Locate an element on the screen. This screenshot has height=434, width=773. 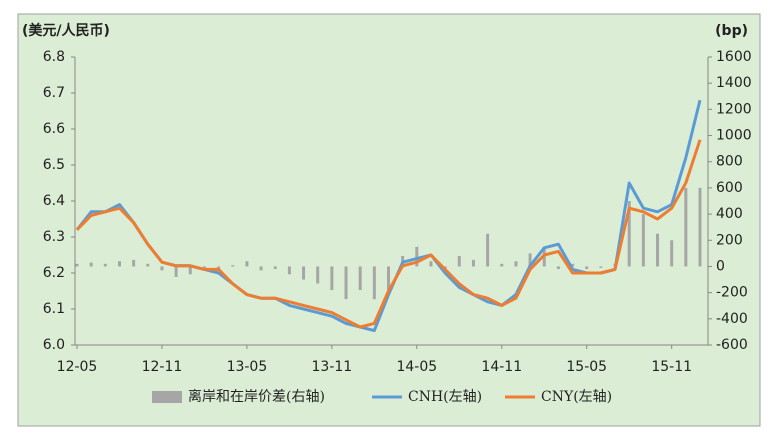
y-tick-label: 6.2 is located at coordinates (54, 273).